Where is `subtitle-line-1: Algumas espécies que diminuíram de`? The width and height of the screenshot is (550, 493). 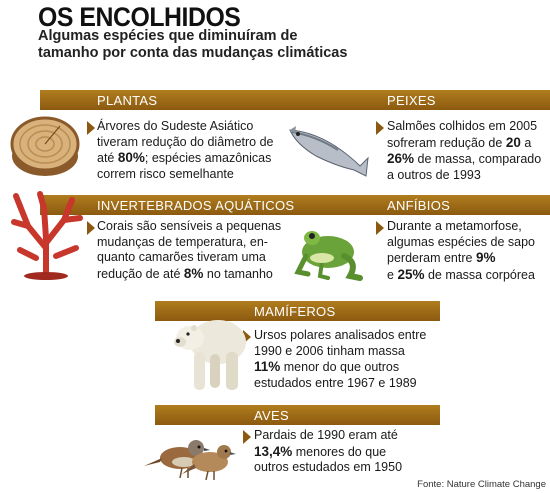 subtitle-line-1: Algumas espécies que diminuíram de is located at coordinates (168, 36).